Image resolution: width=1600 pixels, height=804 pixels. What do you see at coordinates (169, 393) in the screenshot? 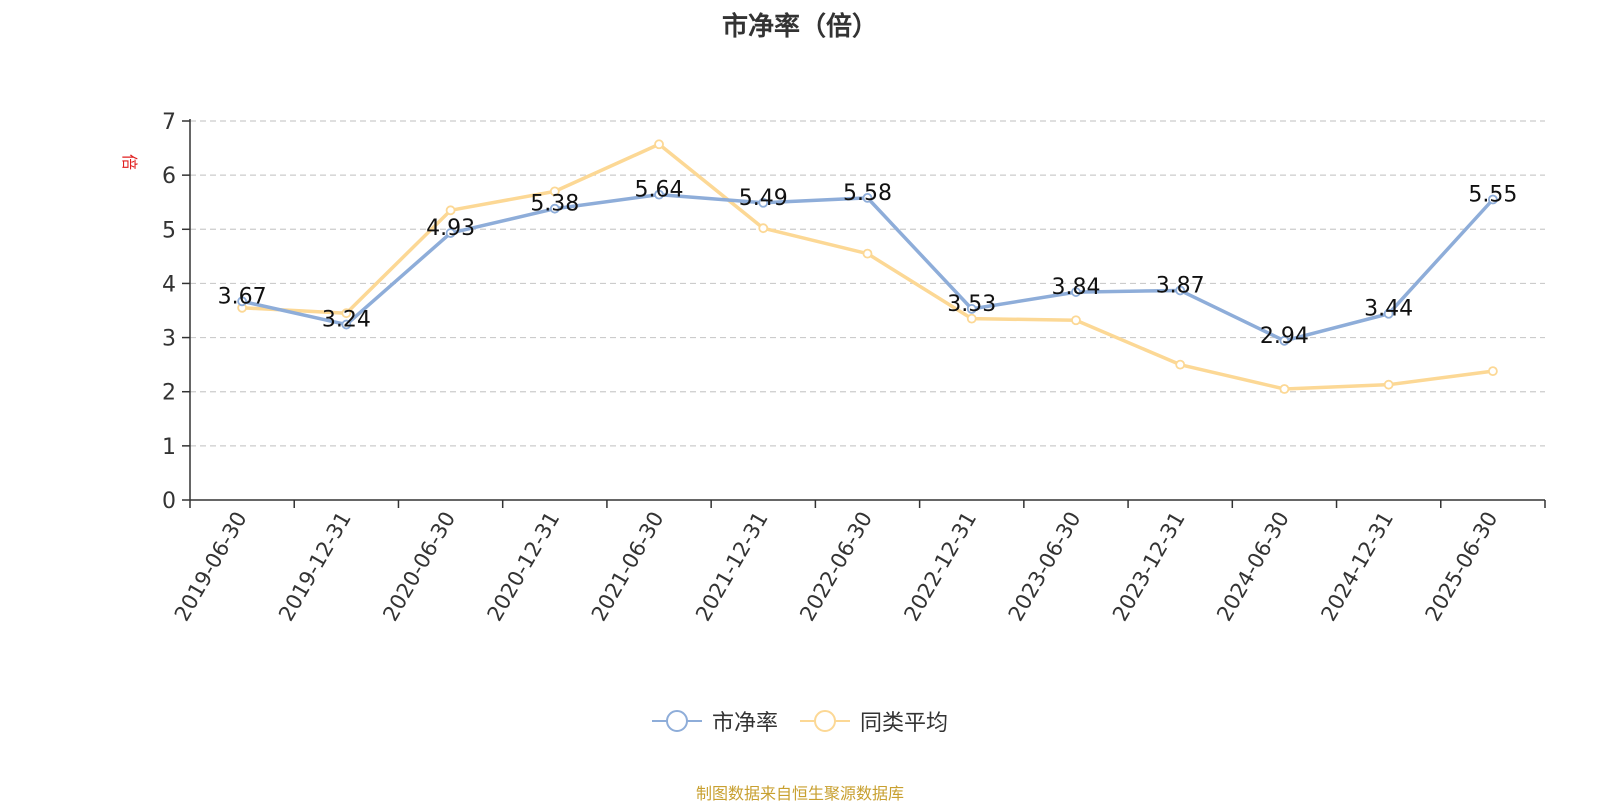
I see `y-tick-label: 2` at bounding box center [169, 393].